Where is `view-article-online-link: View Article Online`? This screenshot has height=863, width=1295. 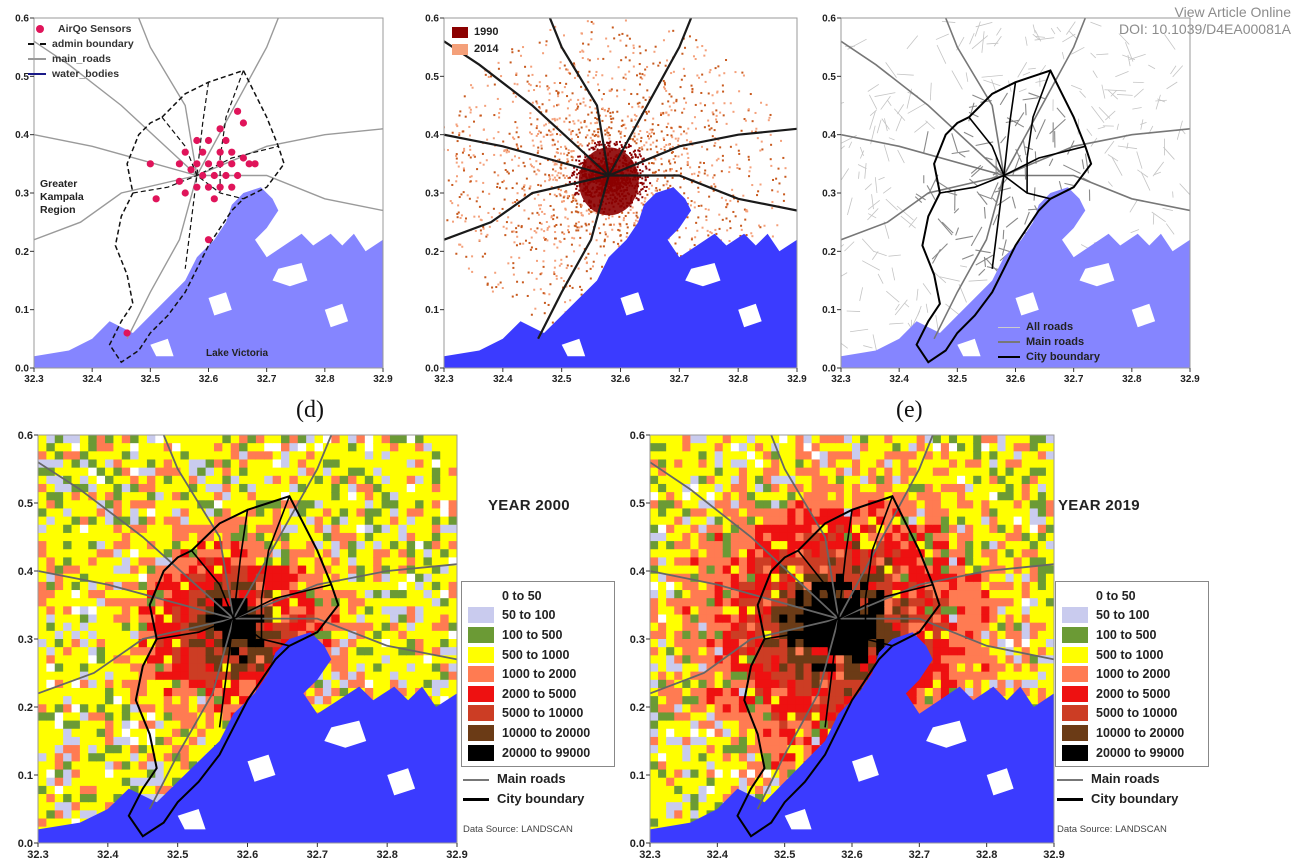
view-article-online-link: View Article Online is located at coordinates (1232, 12).